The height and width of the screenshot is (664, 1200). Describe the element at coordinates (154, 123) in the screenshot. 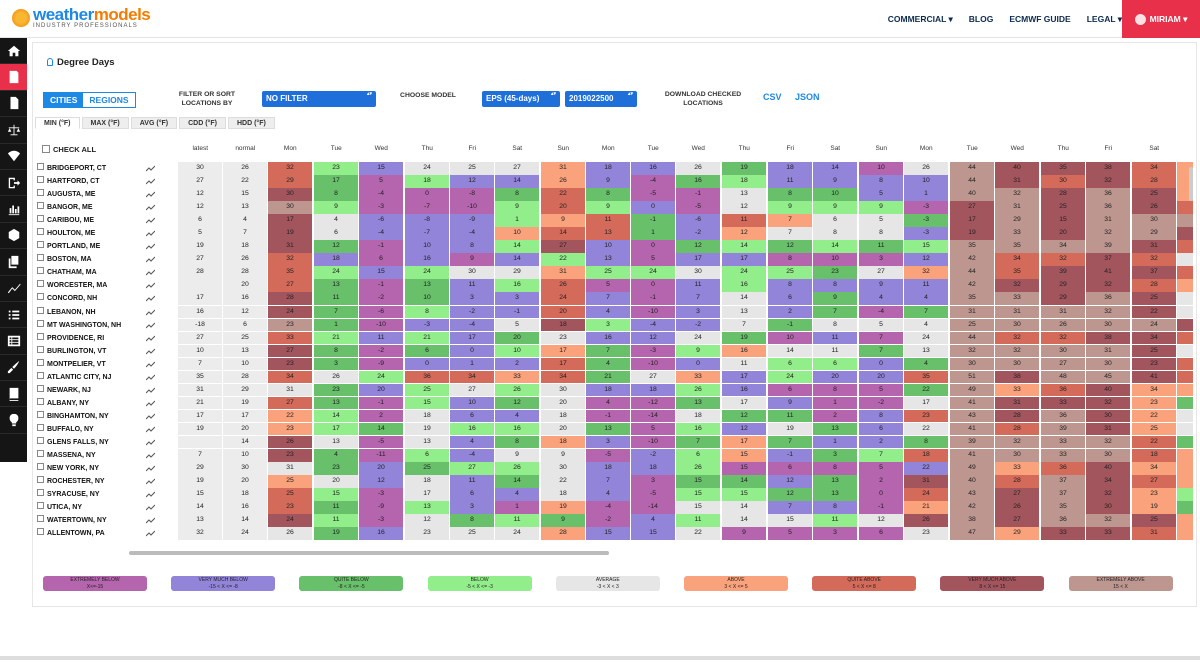

I see `tab-avg: AVG (°F)` at that location.